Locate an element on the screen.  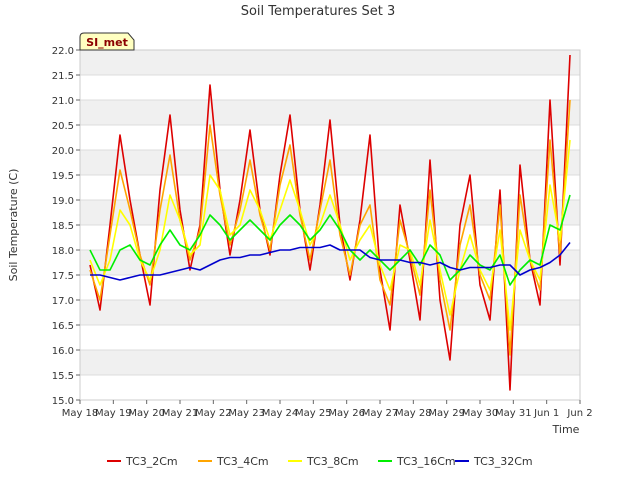
x-tick-label: May 25 is located at coordinates (313, 413).